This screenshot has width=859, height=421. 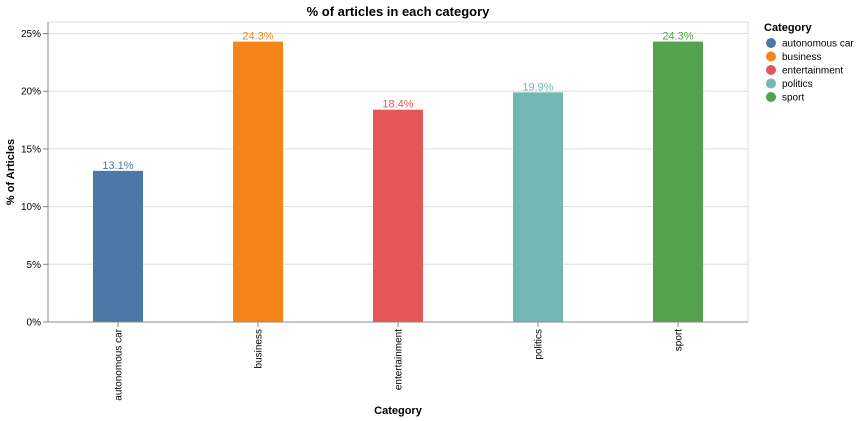 I want to click on legend-item: business, so click(x=793, y=57).